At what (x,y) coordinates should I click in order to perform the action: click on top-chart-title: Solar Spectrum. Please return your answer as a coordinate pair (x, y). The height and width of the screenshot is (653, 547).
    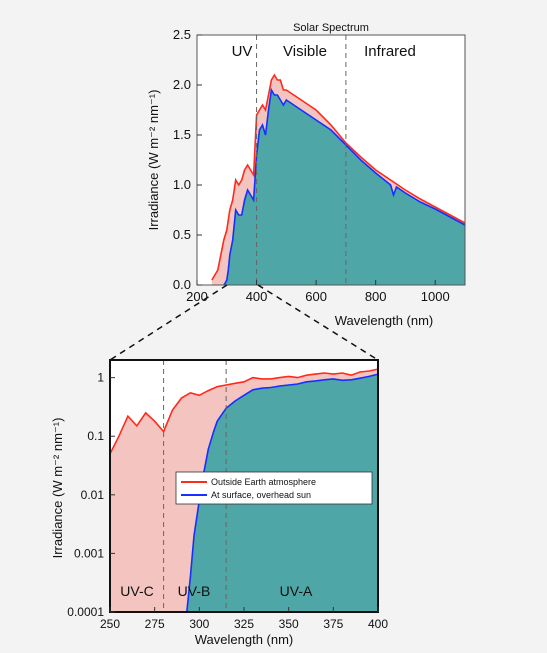
    Looking at the image, I should click on (331, 28).